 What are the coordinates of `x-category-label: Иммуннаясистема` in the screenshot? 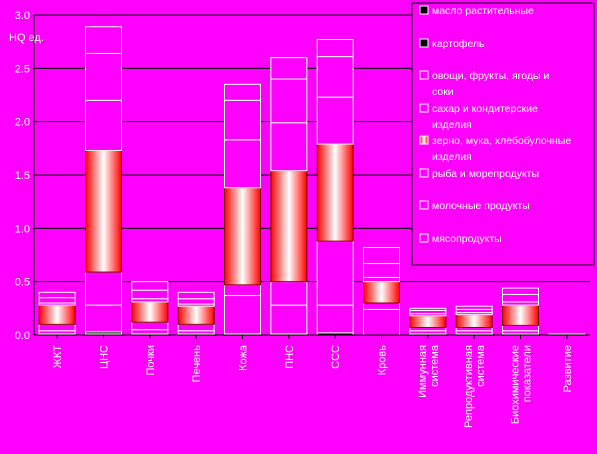 It's located at (429, 371).